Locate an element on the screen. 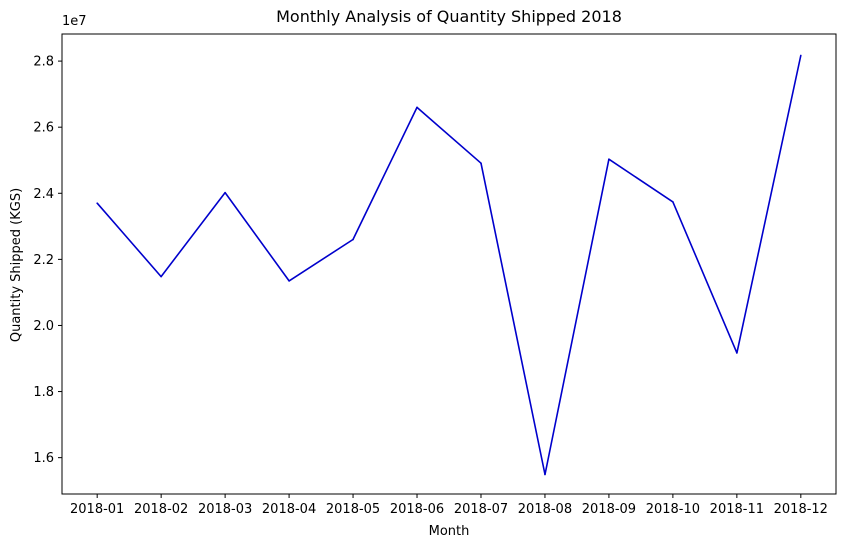 The height and width of the screenshot is (547, 846). x-tick-label: 2018-08 is located at coordinates (545, 509).